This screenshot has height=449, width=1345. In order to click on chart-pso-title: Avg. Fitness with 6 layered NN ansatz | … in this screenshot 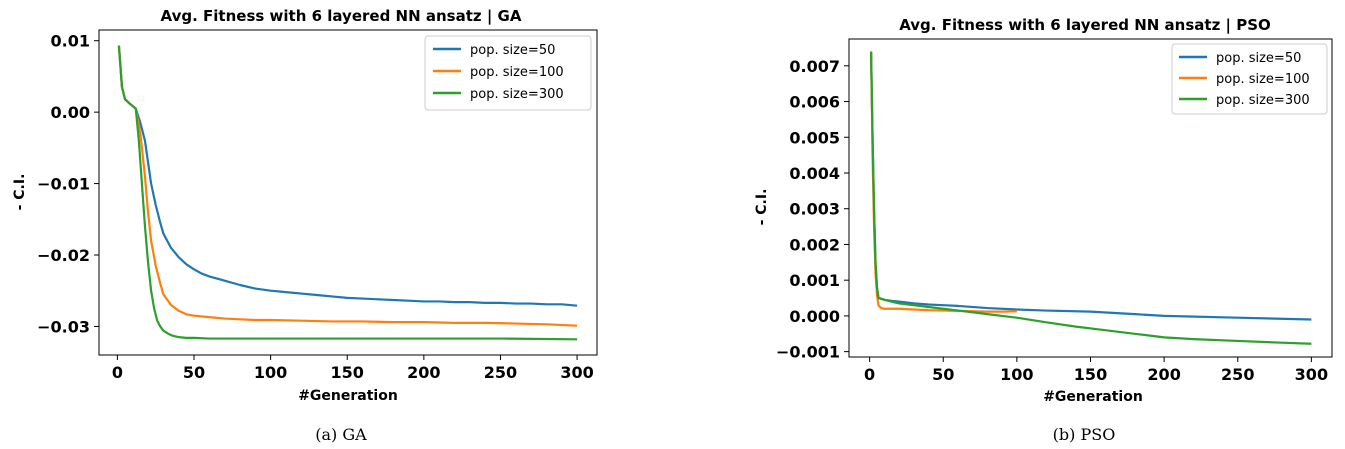, I will do `click(1085, 25)`.